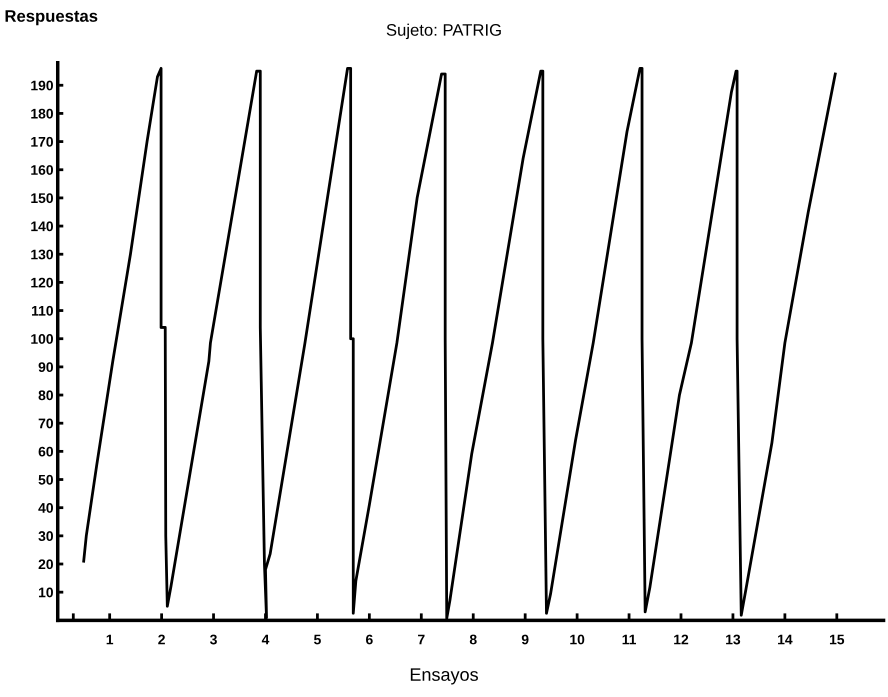 This screenshot has width=888, height=697. What do you see at coordinates (110, 639) in the screenshot?
I see `x-tick-label: 1` at bounding box center [110, 639].